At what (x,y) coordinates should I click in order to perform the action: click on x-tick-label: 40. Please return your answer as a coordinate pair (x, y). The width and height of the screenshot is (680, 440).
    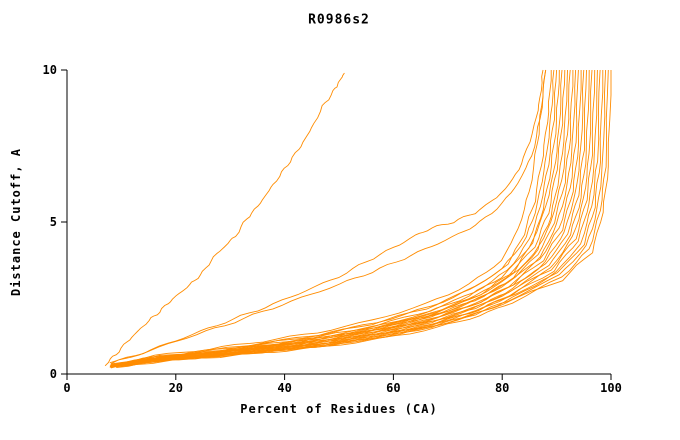
    Looking at the image, I should click on (284, 388).